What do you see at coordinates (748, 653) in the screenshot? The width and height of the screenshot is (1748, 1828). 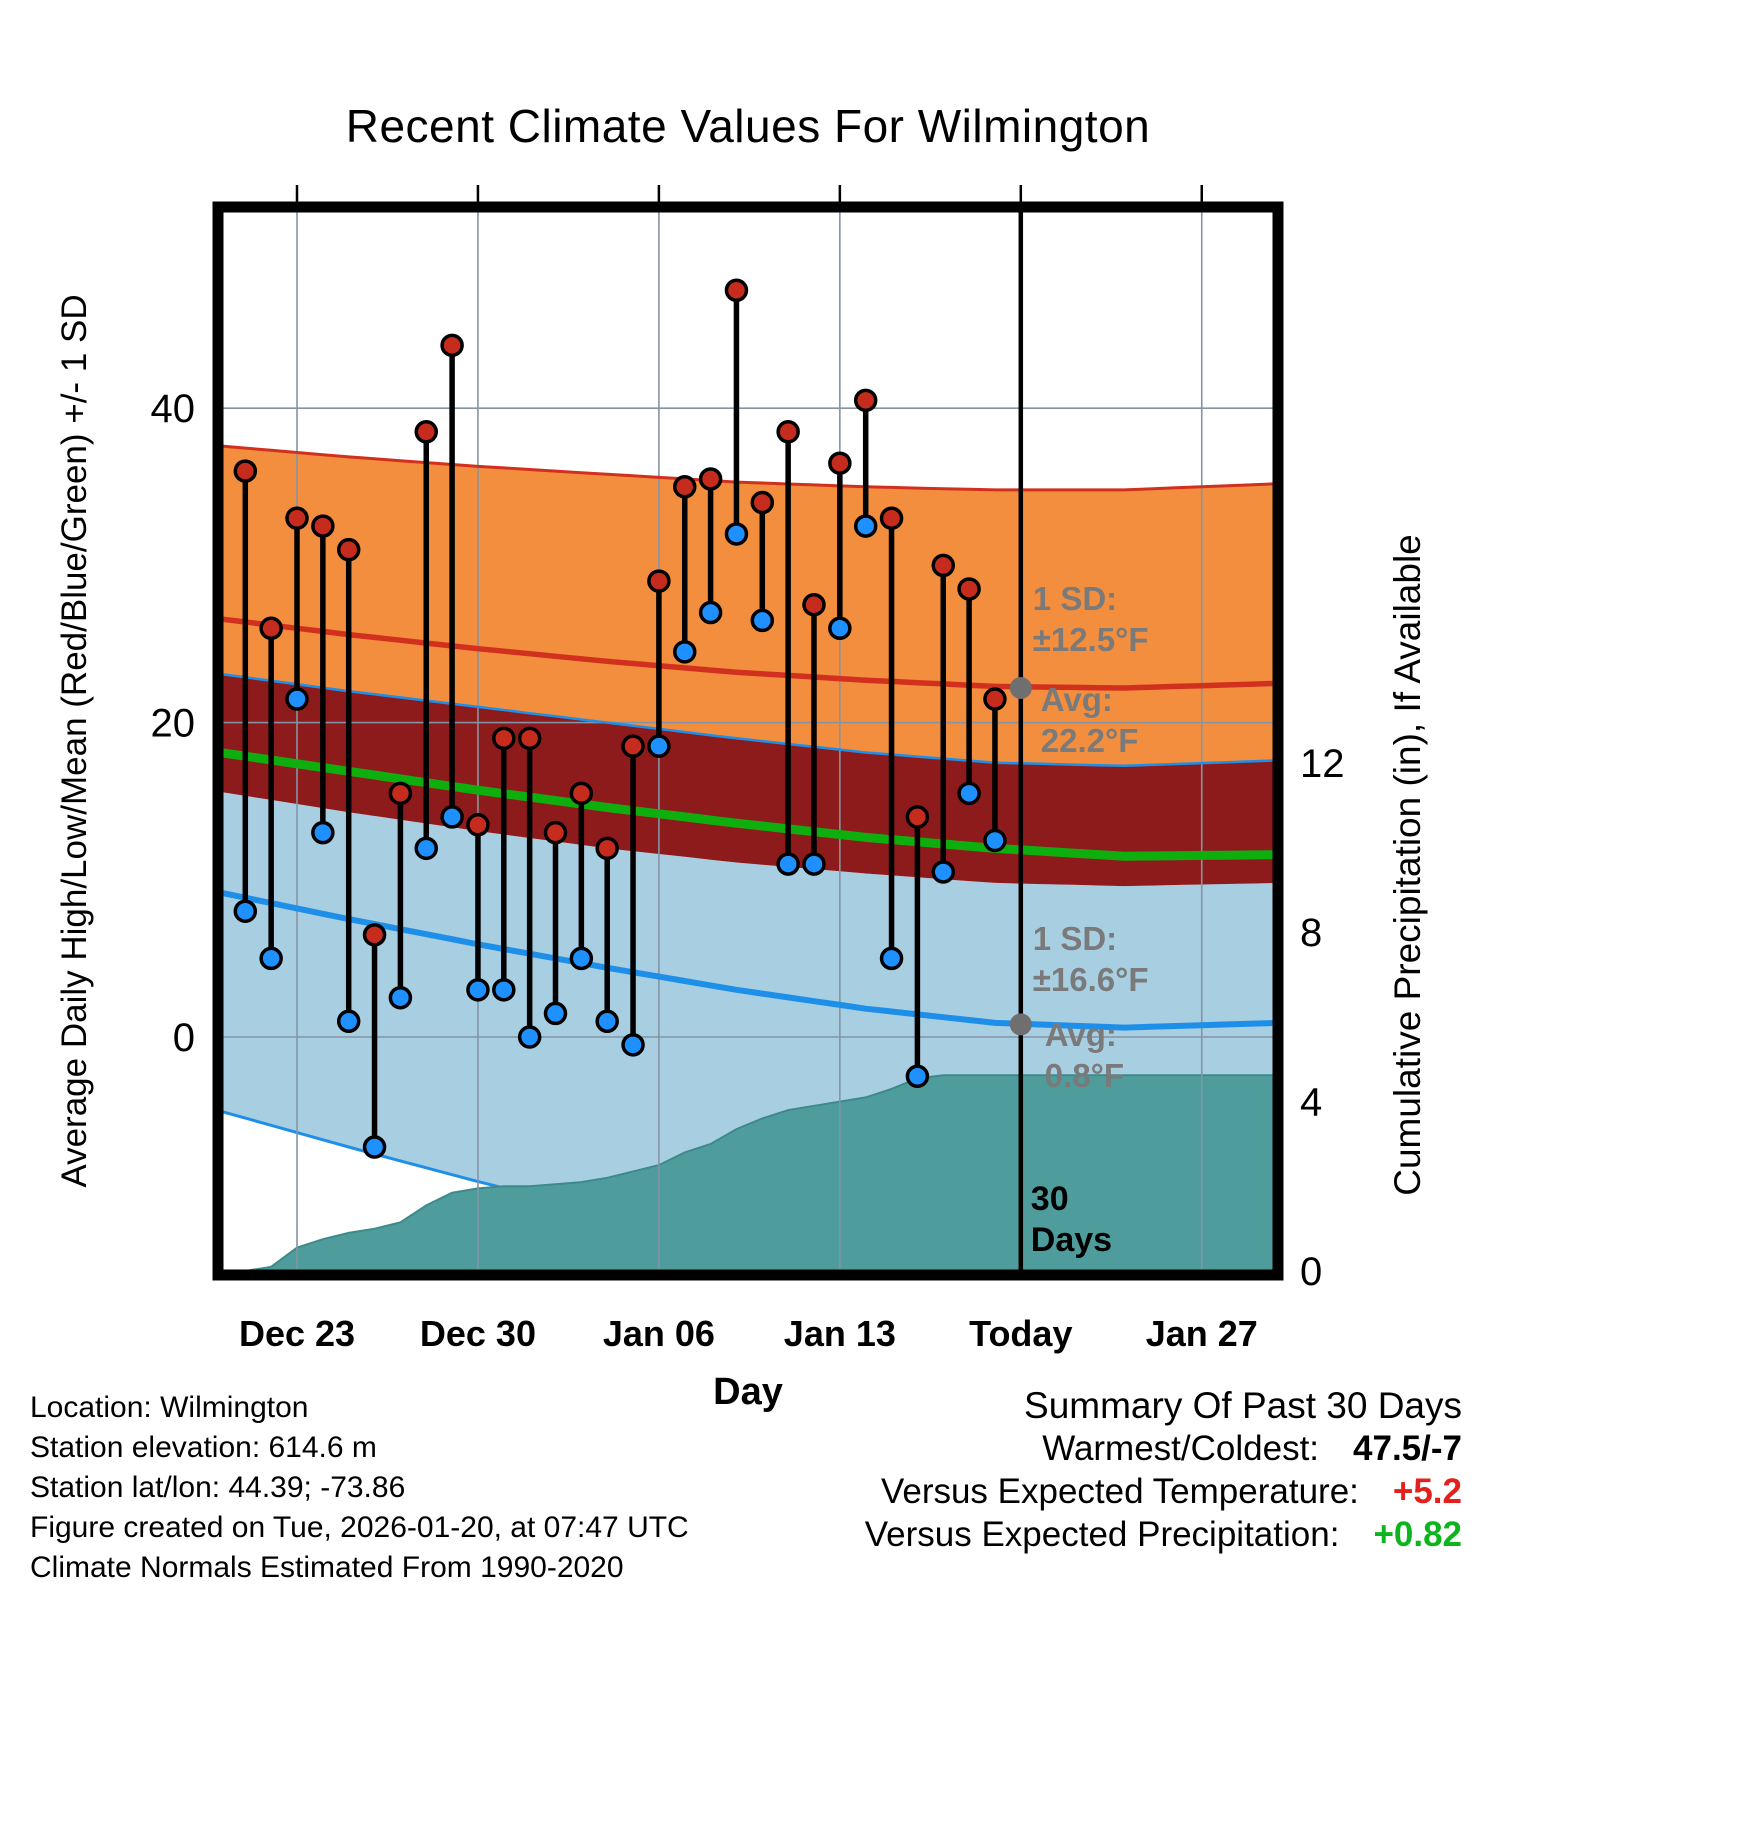 I see `line-high-avg` at bounding box center [748, 653].